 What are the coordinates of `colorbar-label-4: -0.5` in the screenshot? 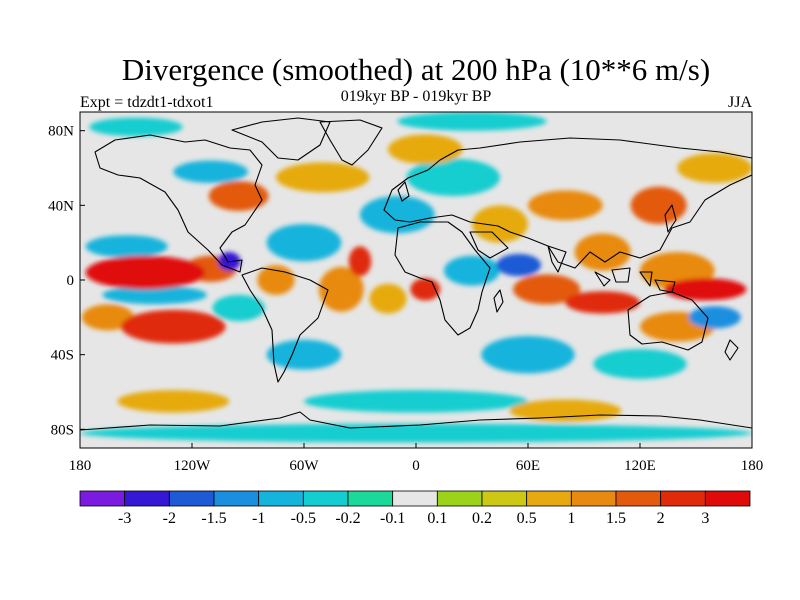 It's located at (303, 518).